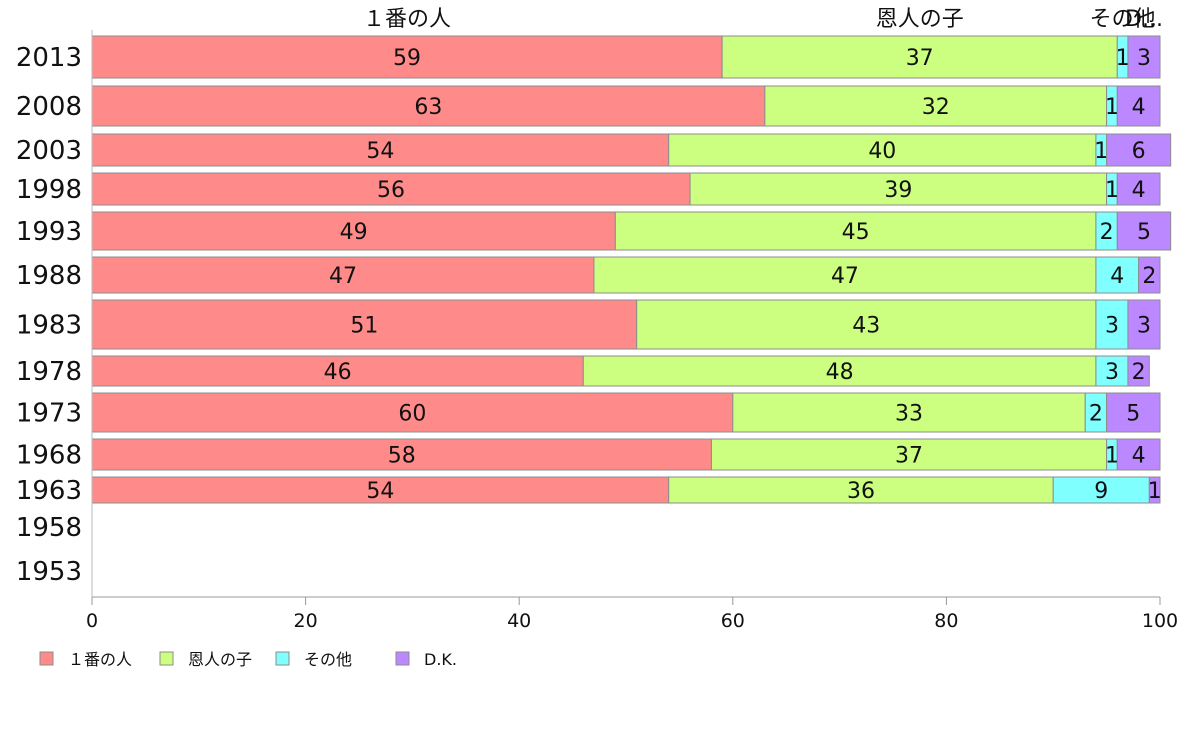  I want to click on data-label: 46, so click(338, 372).